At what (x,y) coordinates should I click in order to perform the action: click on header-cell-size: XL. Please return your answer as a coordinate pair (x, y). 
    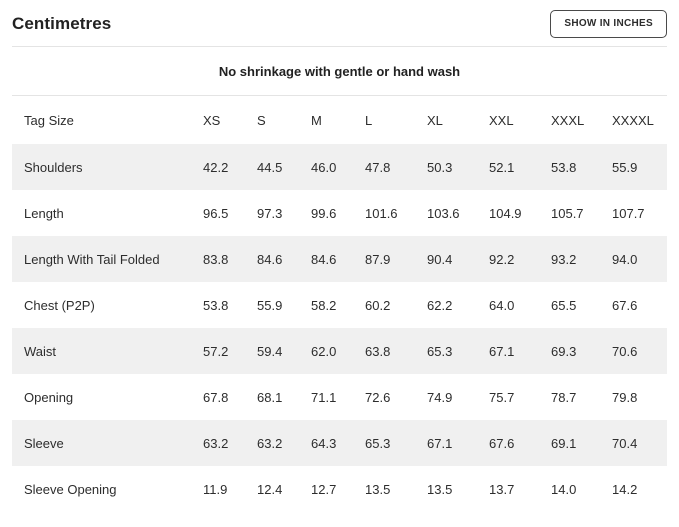
    Looking at the image, I should click on (435, 120).